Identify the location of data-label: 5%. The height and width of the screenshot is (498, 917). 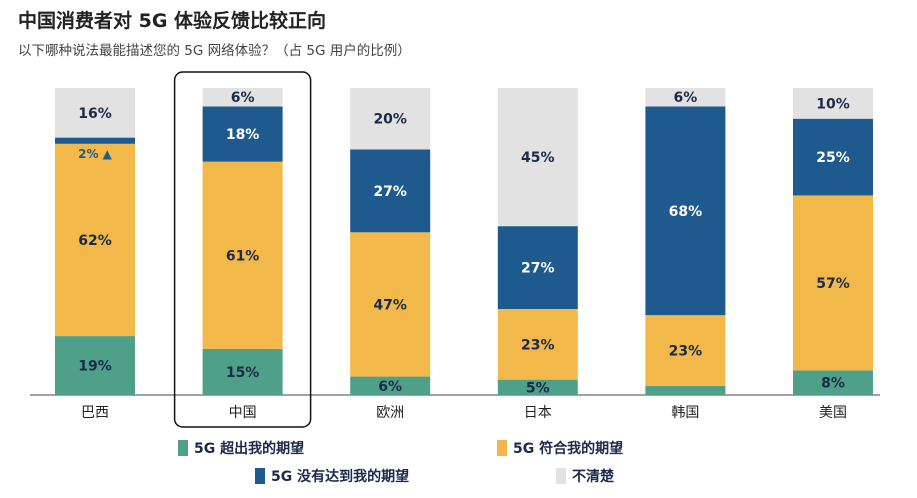
(538, 388).